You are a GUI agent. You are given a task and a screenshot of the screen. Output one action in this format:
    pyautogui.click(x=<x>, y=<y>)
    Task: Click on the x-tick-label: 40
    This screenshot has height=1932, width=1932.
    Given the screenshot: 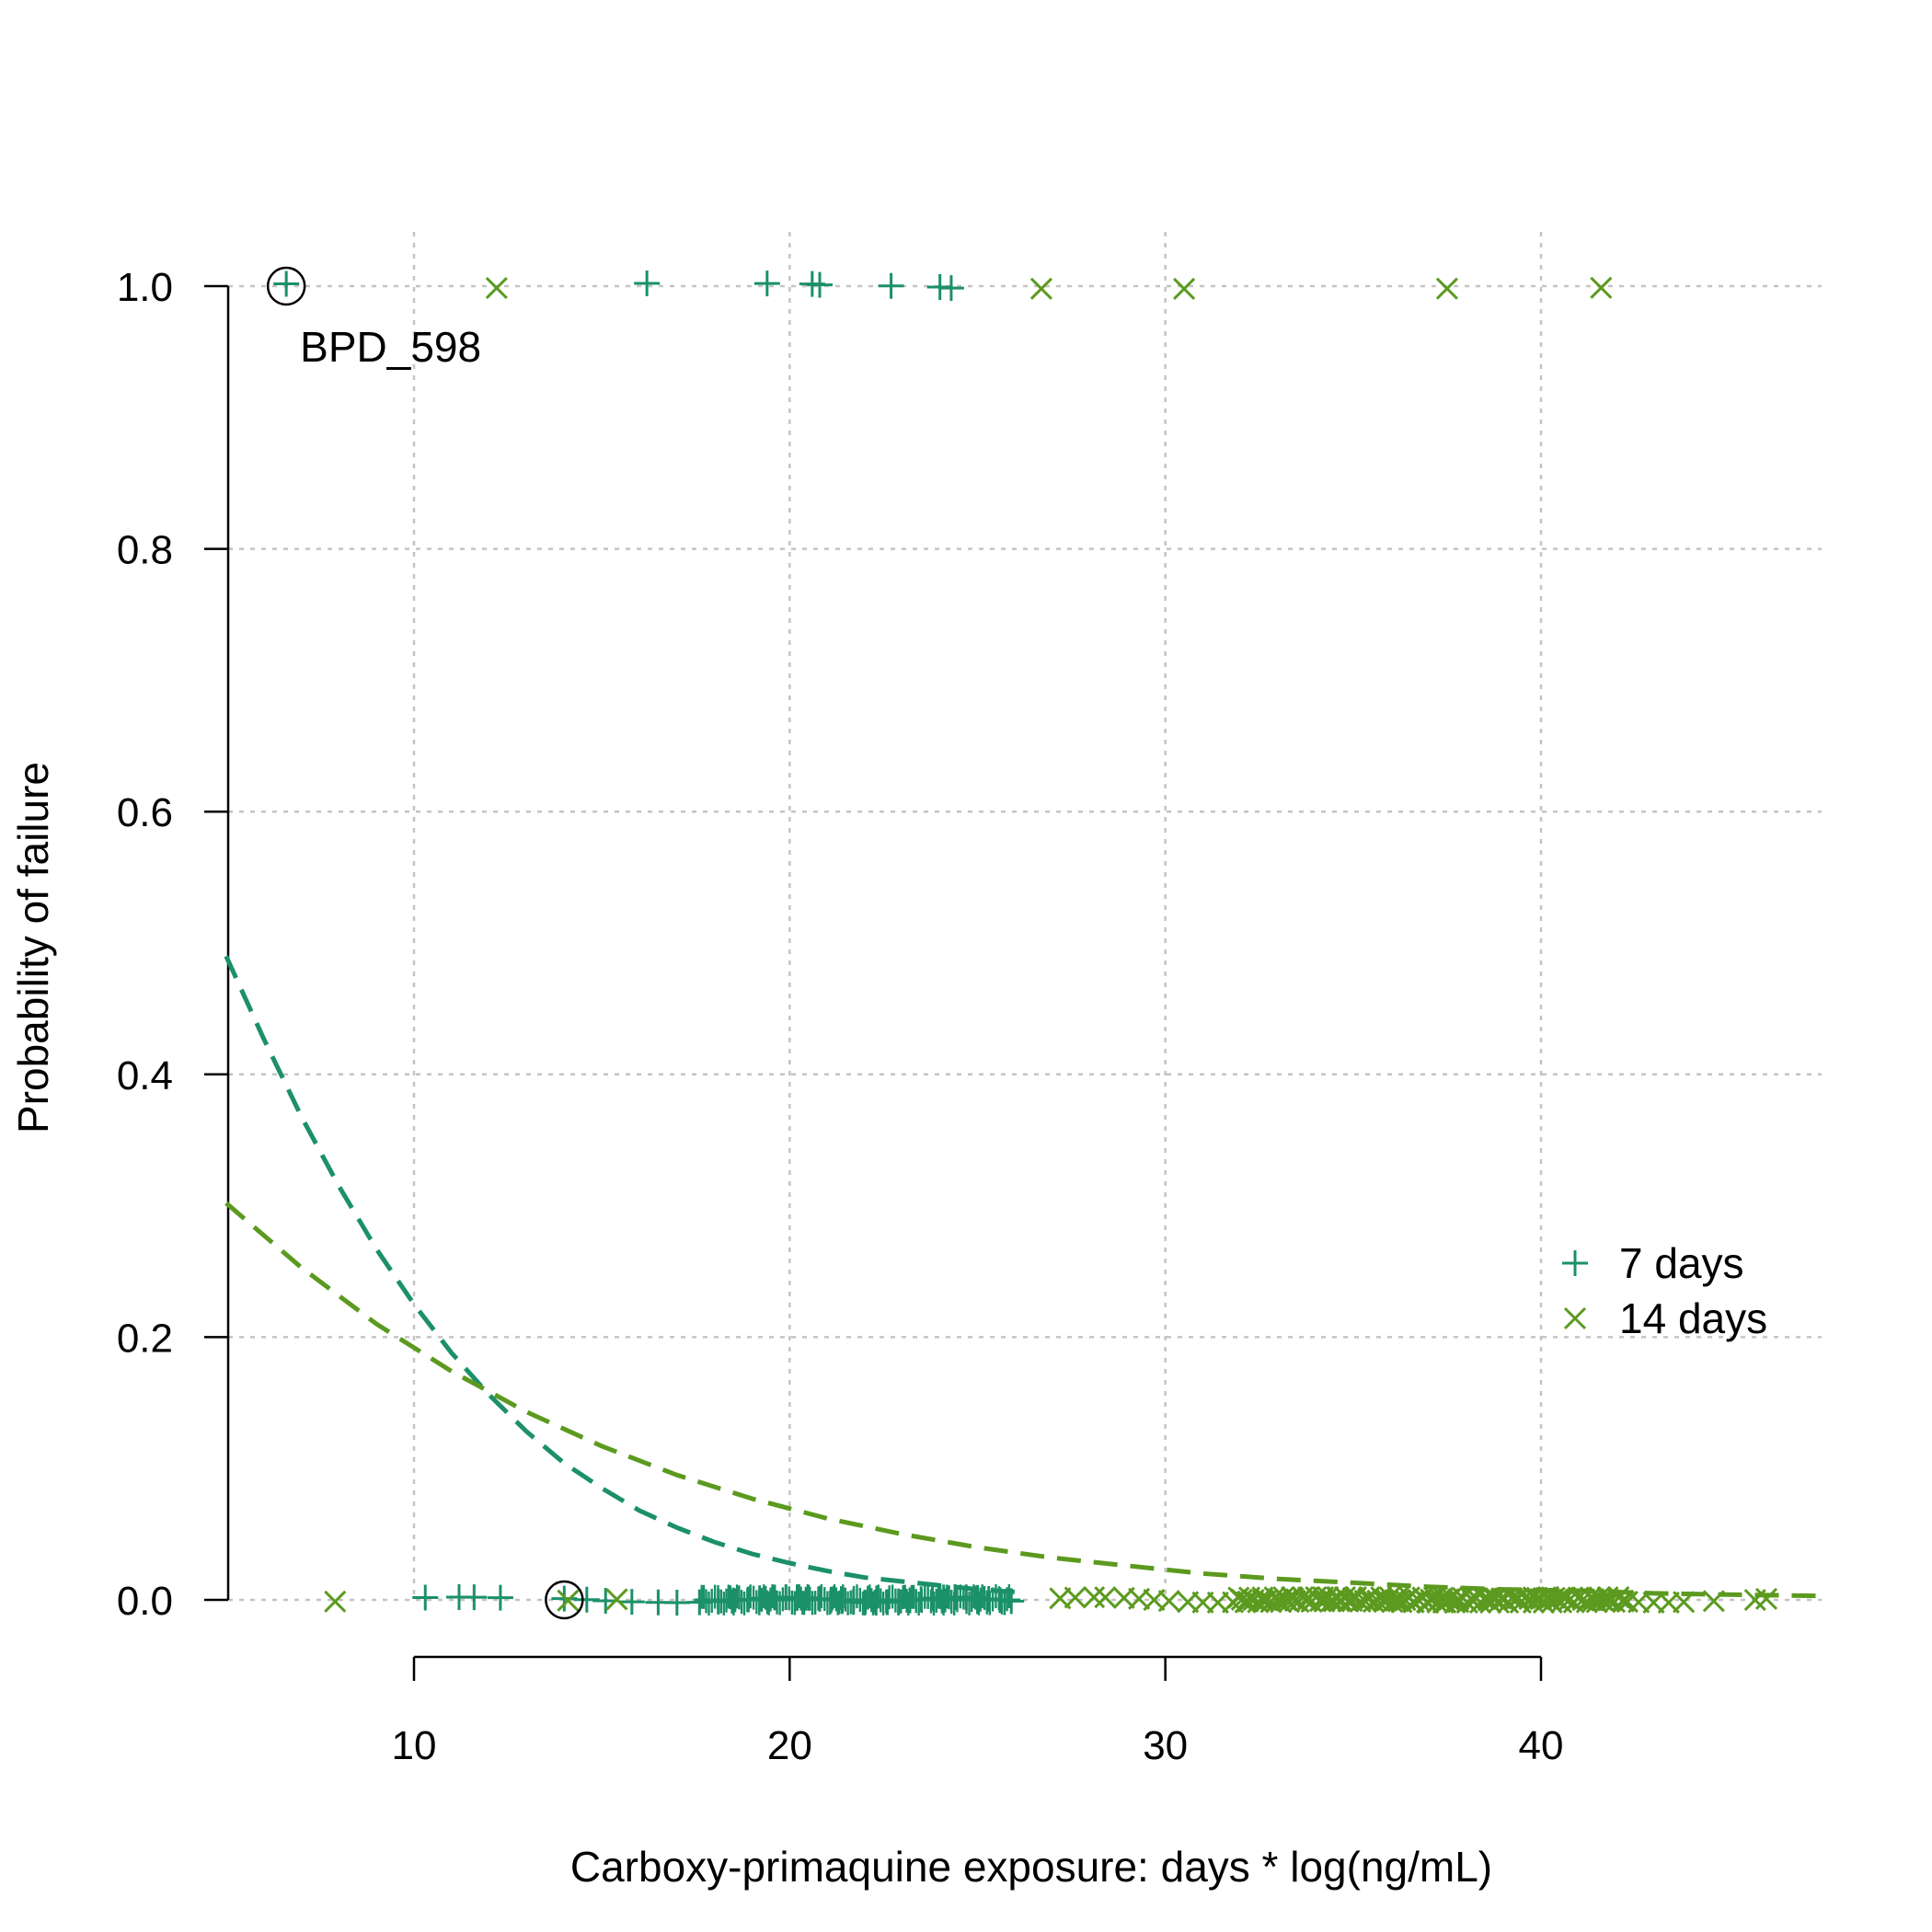 What is the action you would take?
    pyautogui.click(x=1541, y=1745)
    